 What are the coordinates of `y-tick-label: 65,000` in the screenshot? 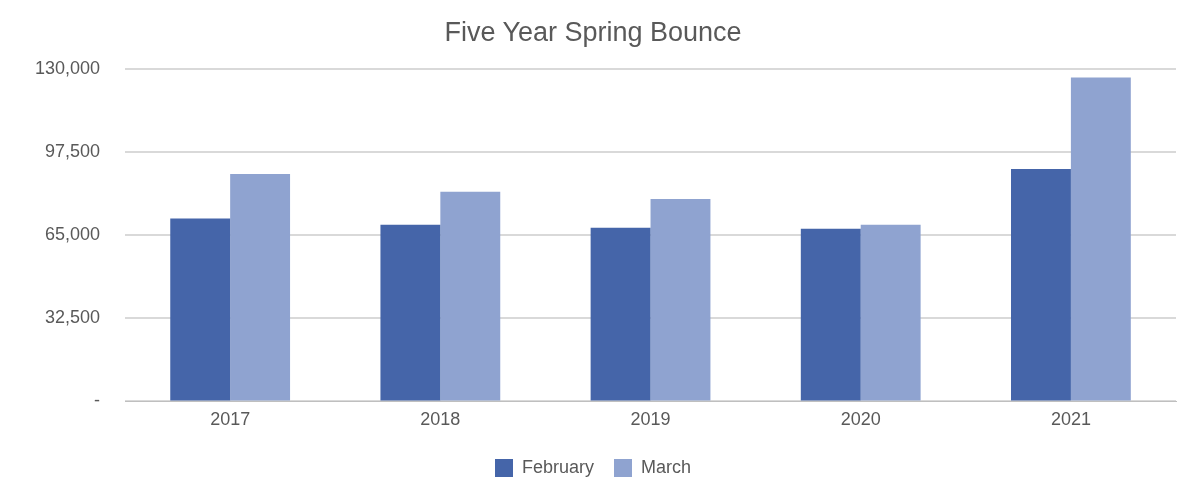 It's located at (73, 234).